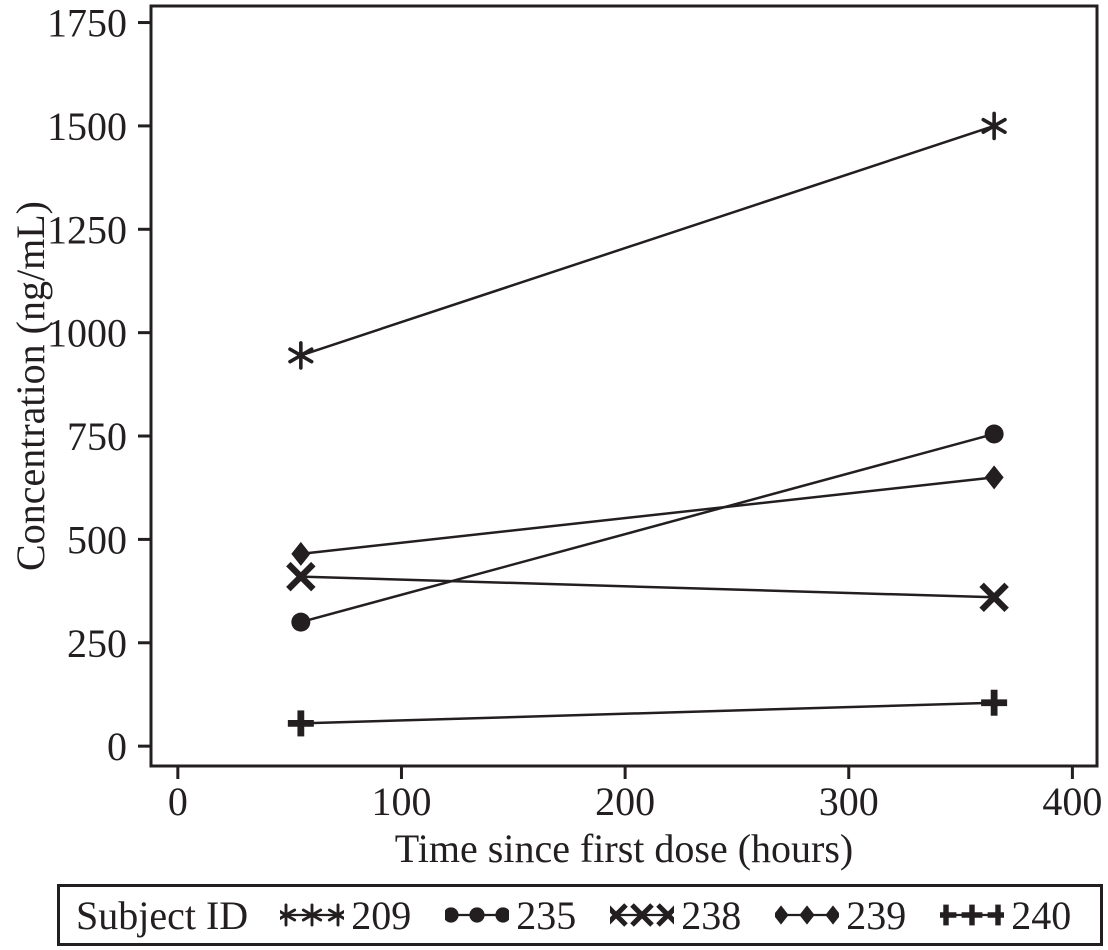  I want to click on x-tick-label: 0, so click(178, 801).